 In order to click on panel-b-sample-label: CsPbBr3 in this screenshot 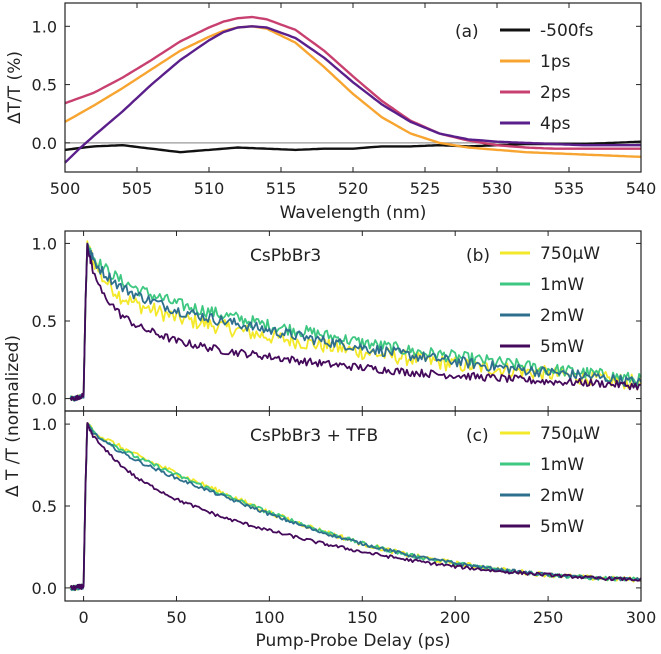, I will do `click(285, 256)`.